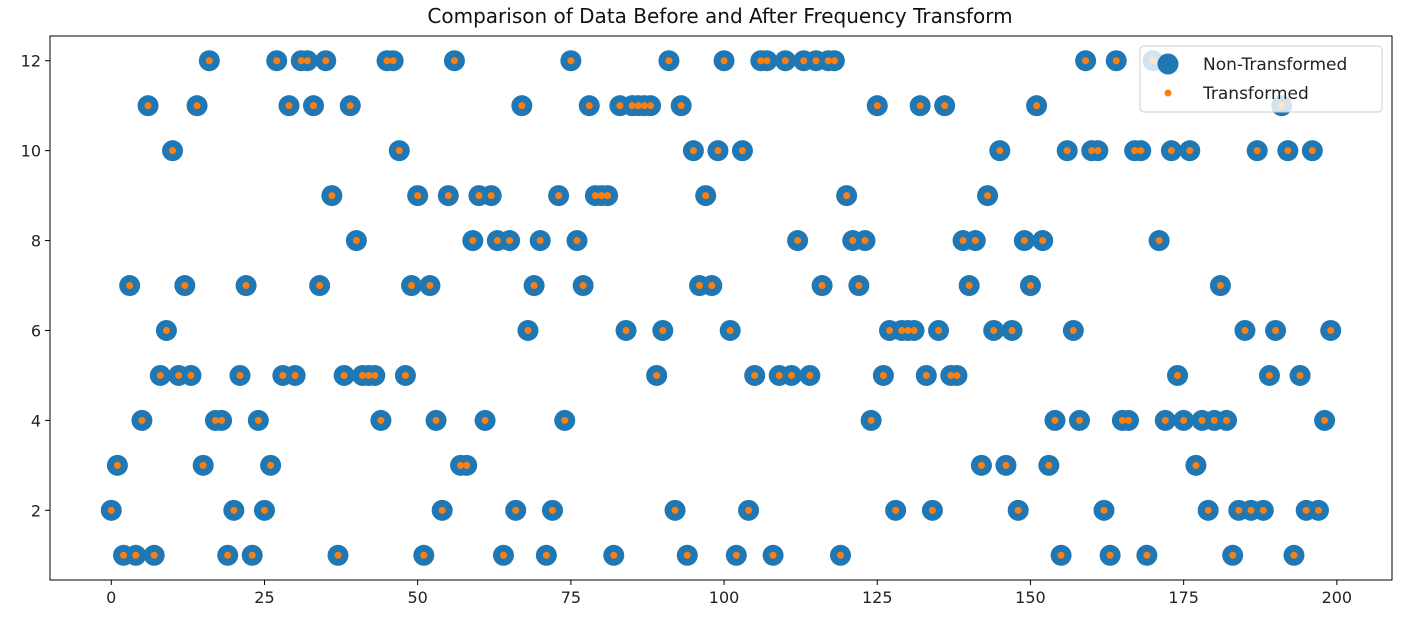  What do you see at coordinates (264, 597) in the screenshot?
I see `x-tick-label: 25` at bounding box center [264, 597].